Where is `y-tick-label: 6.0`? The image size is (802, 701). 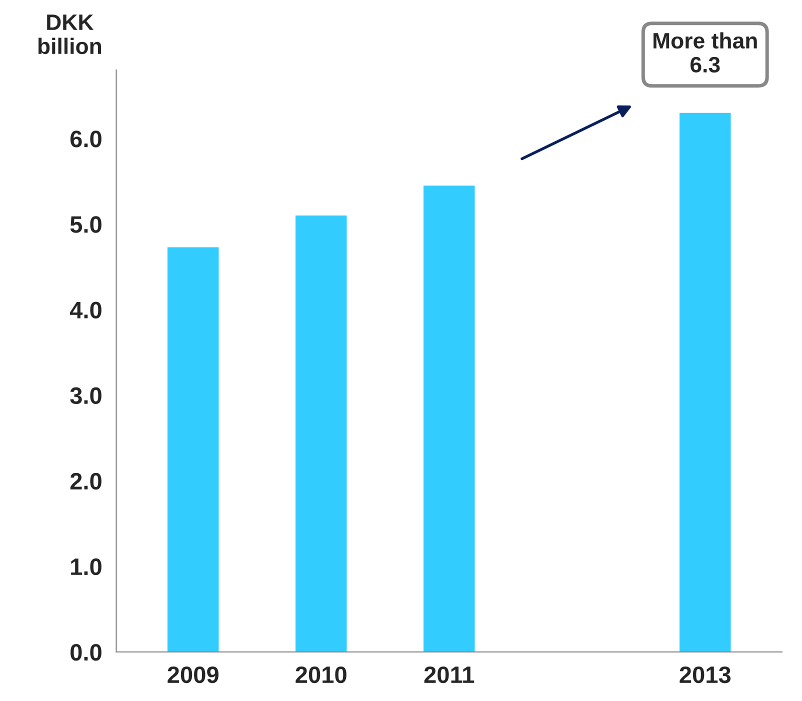 y-tick-label: 6.0 is located at coordinates (86, 139).